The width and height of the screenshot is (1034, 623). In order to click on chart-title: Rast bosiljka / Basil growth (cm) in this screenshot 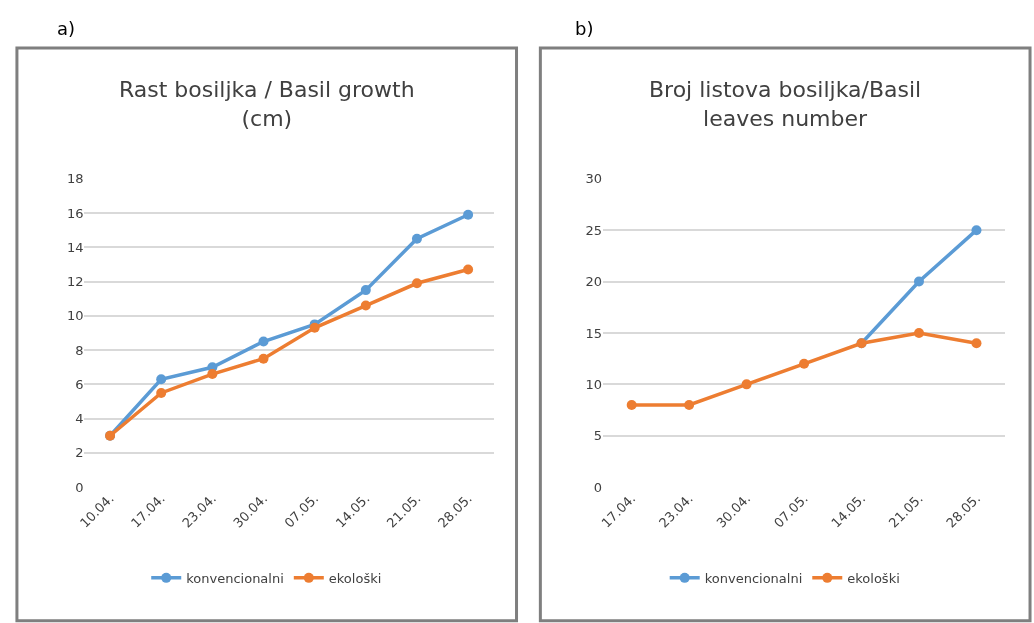, I will do `click(267, 104)`.